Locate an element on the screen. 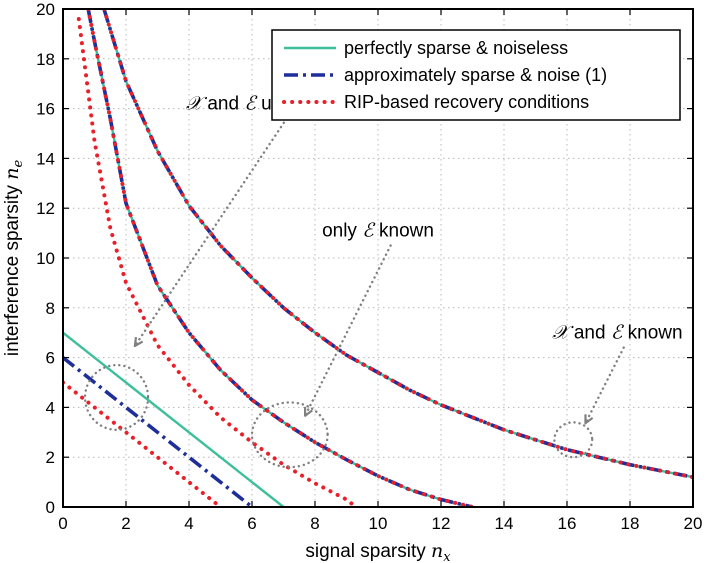 The width and height of the screenshot is (706, 563). x-tick-label: 6 is located at coordinates (251, 523).